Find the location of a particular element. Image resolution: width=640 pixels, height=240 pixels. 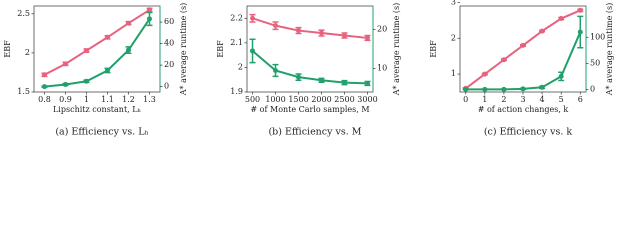

x-tick-label: 2500 is located at coordinates (344, 99).